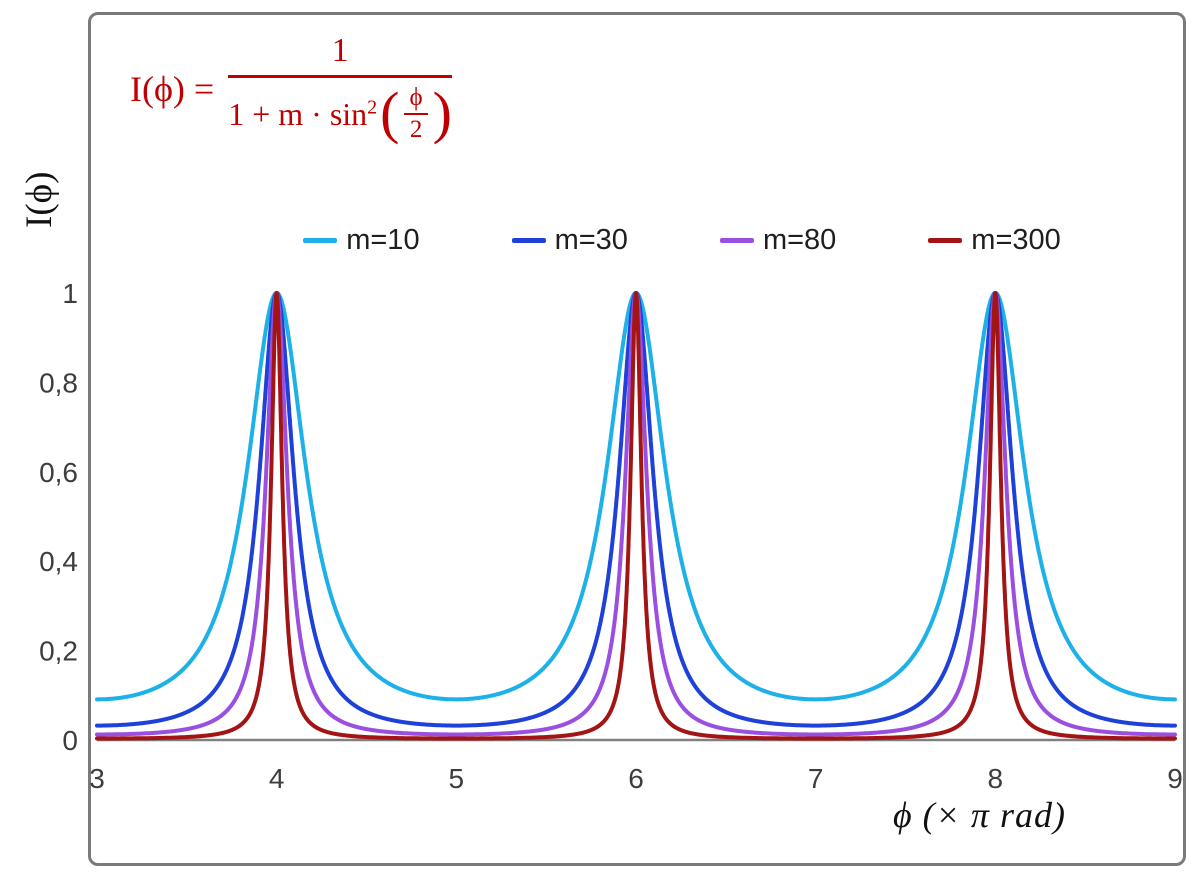 This screenshot has width=1200, height=880. I want to click on formula-numerator: 1, so click(340, 50).